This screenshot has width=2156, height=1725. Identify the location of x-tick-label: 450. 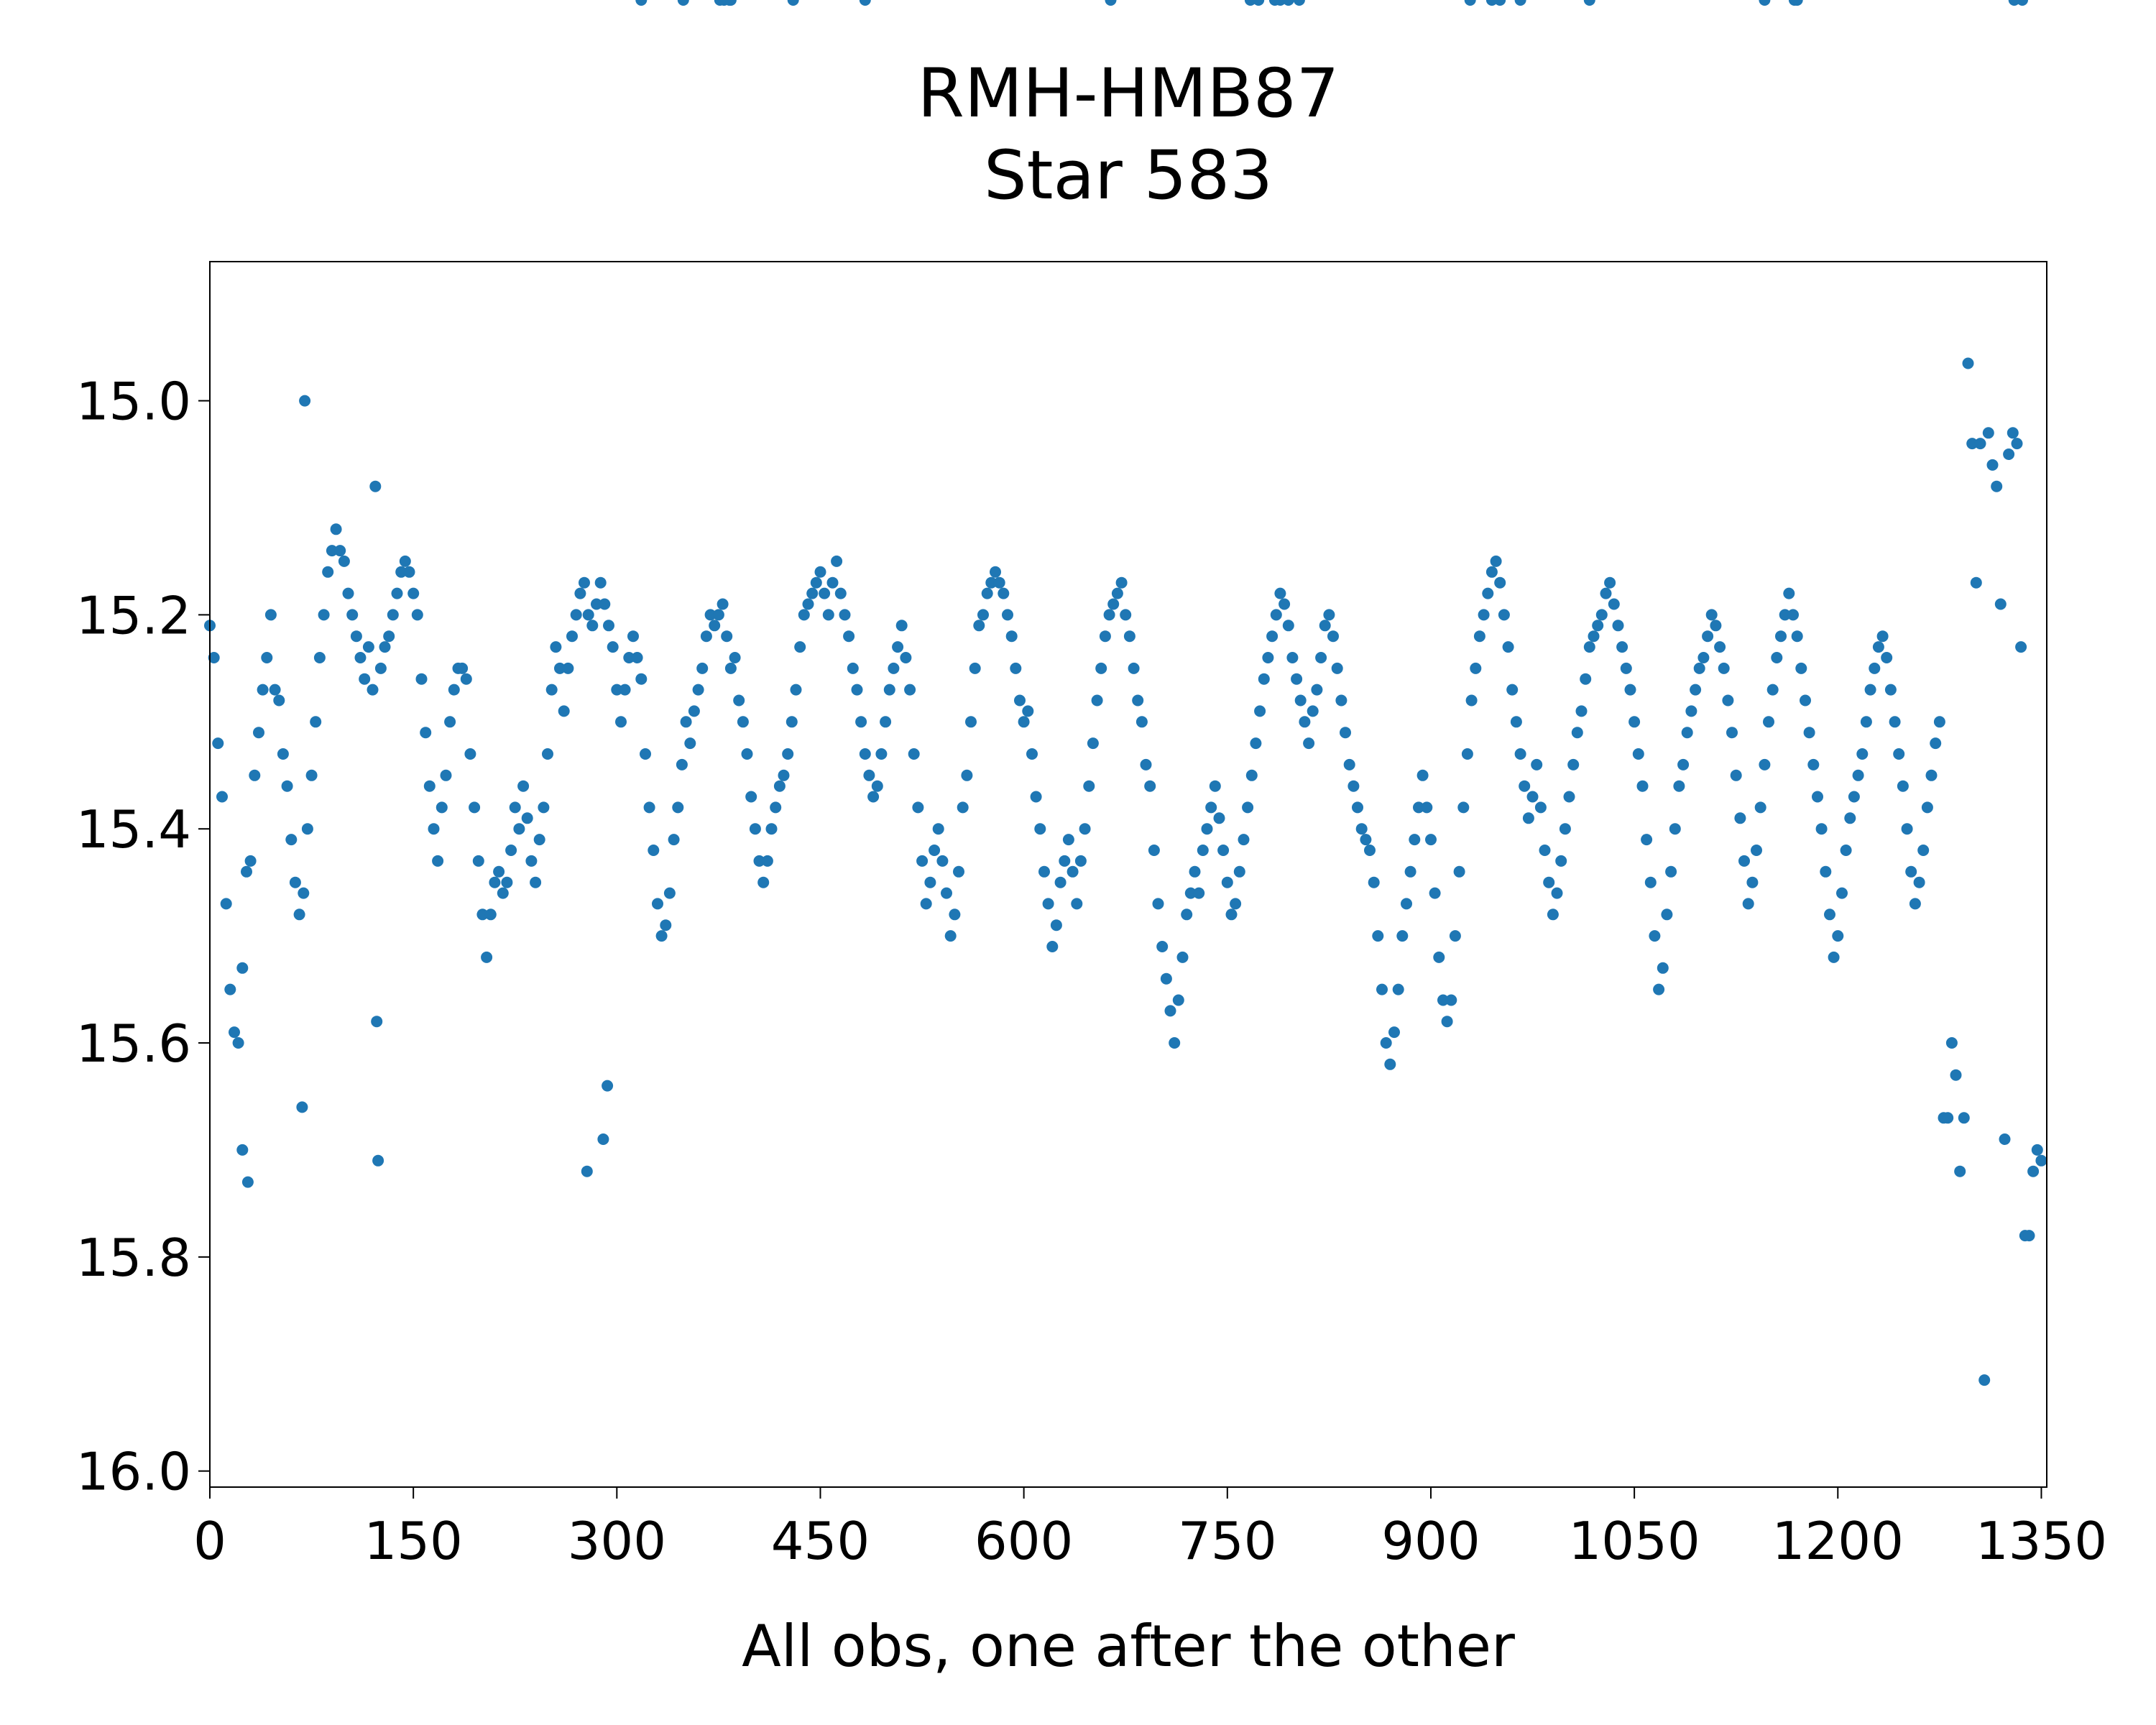
(821, 1541).